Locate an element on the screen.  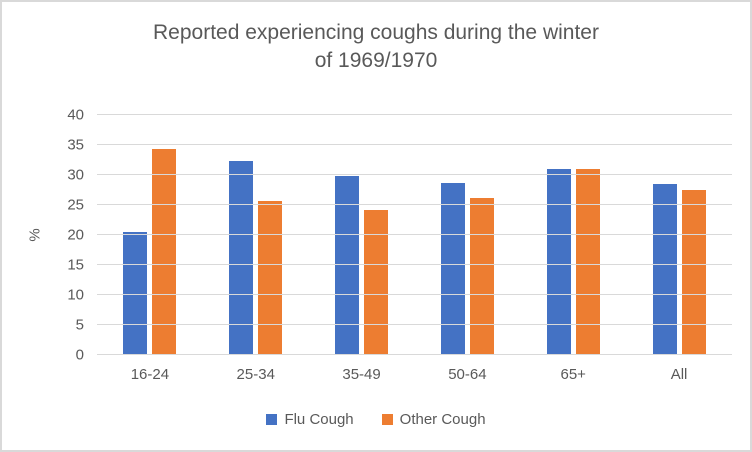
legend-item-flu-cough: Flu Cough is located at coordinates (310, 419).